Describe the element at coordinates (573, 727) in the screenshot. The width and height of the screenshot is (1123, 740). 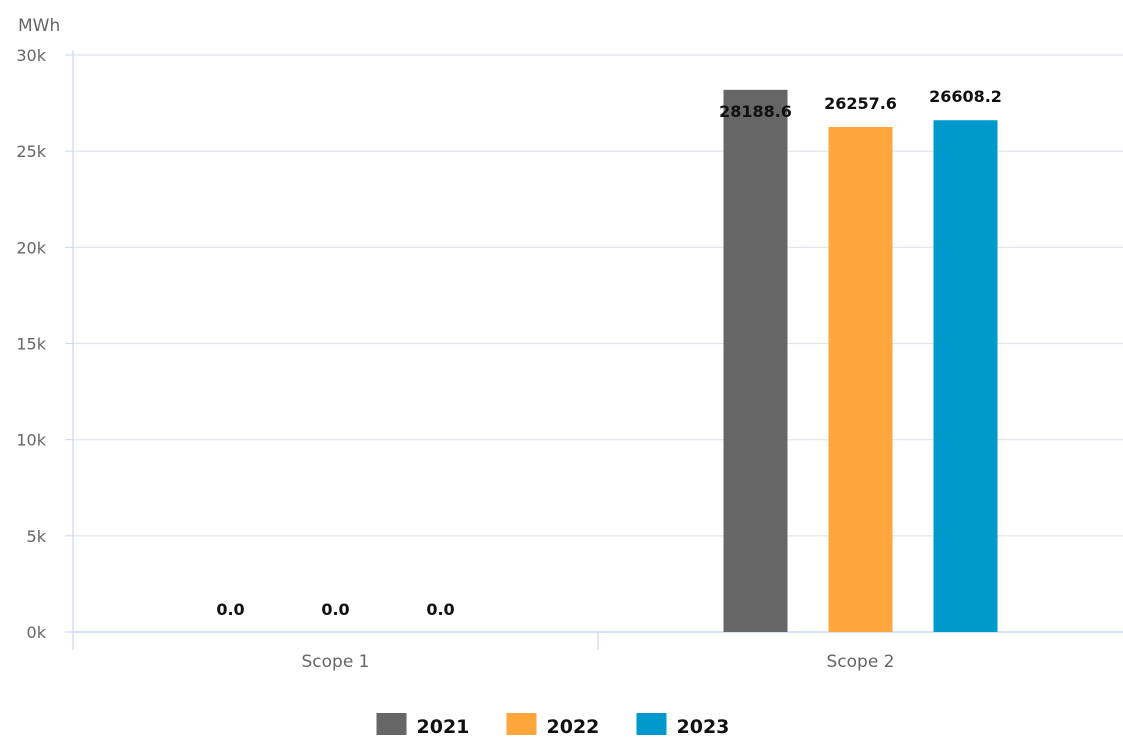
I see `legend-label: 2022` at that location.